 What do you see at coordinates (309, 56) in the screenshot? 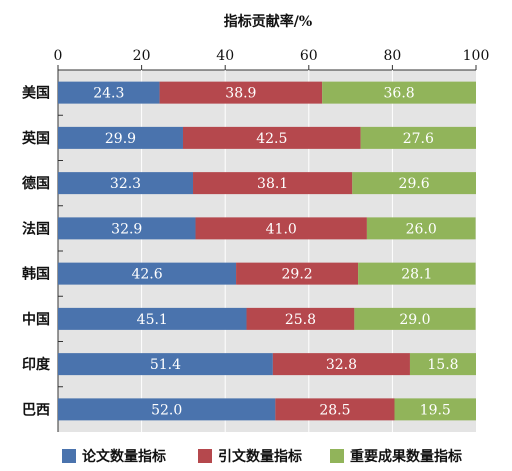
I see `x-tick-label: 60` at bounding box center [309, 56].